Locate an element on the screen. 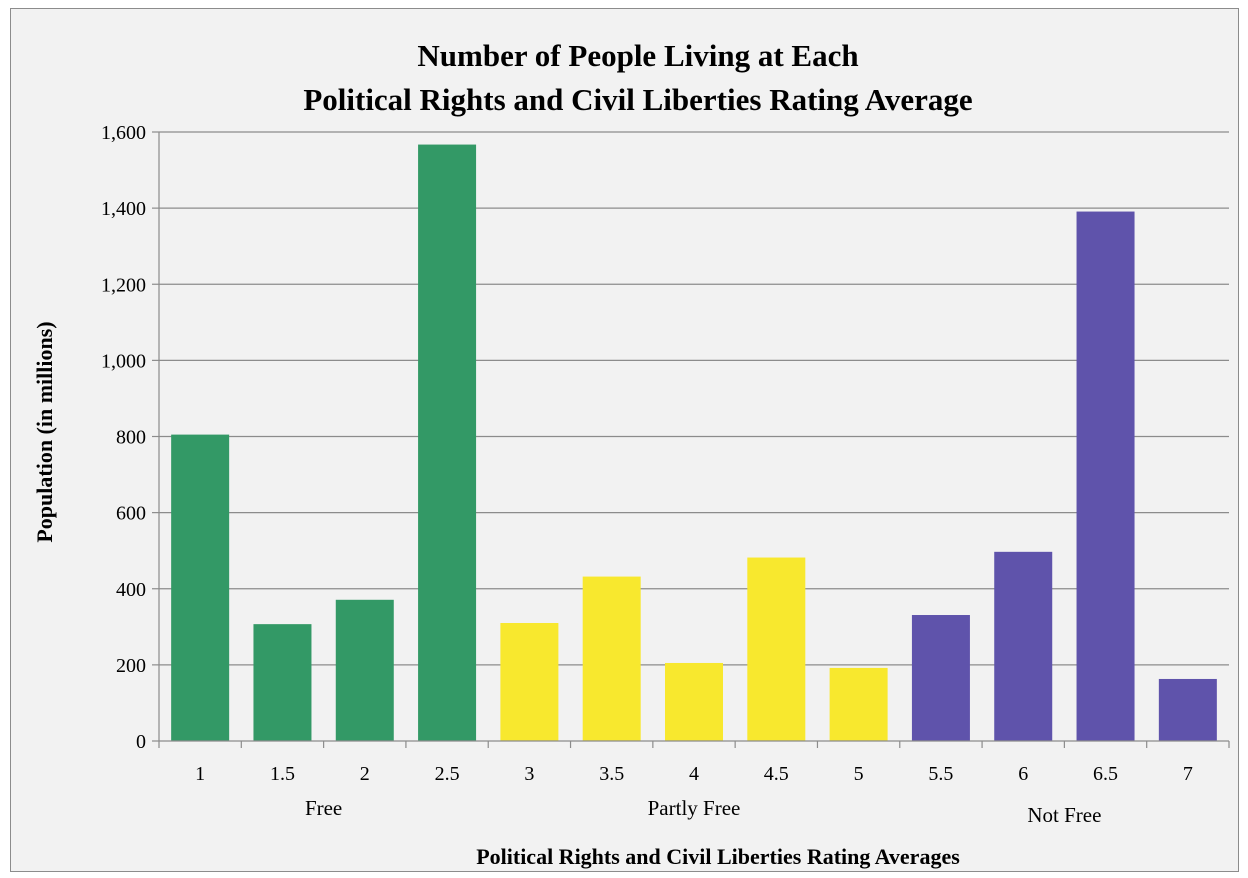 This screenshot has height=878, width=1248. x-tick-label: 6 is located at coordinates (1023, 774).